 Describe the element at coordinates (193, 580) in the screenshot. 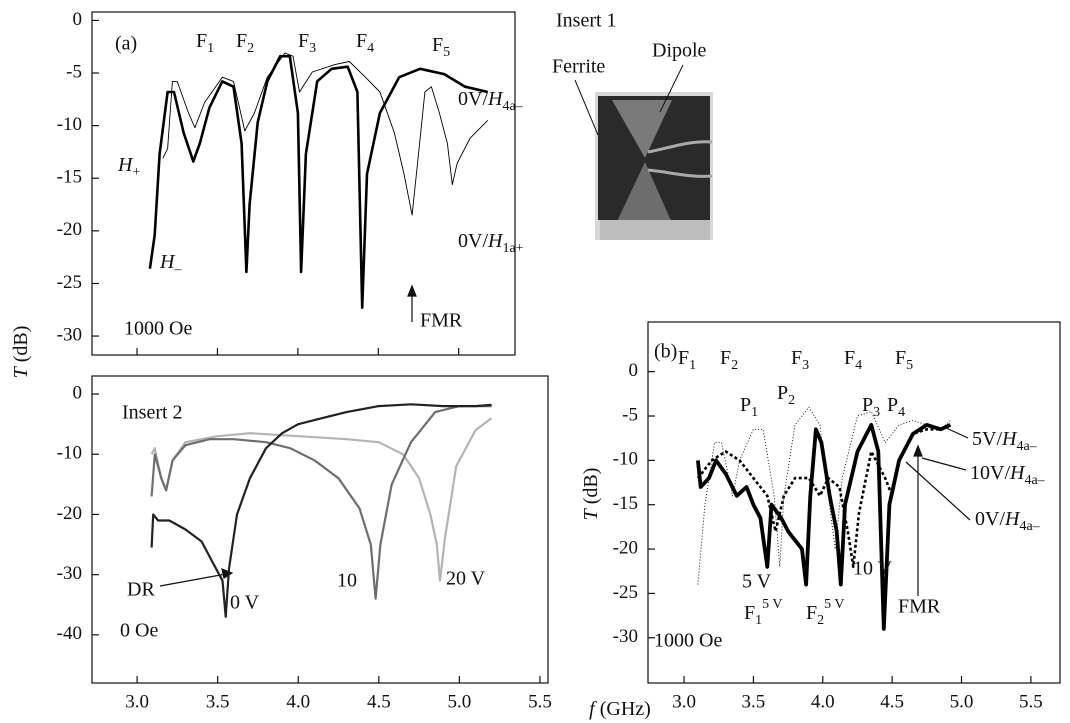

I see `arrow` at that location.